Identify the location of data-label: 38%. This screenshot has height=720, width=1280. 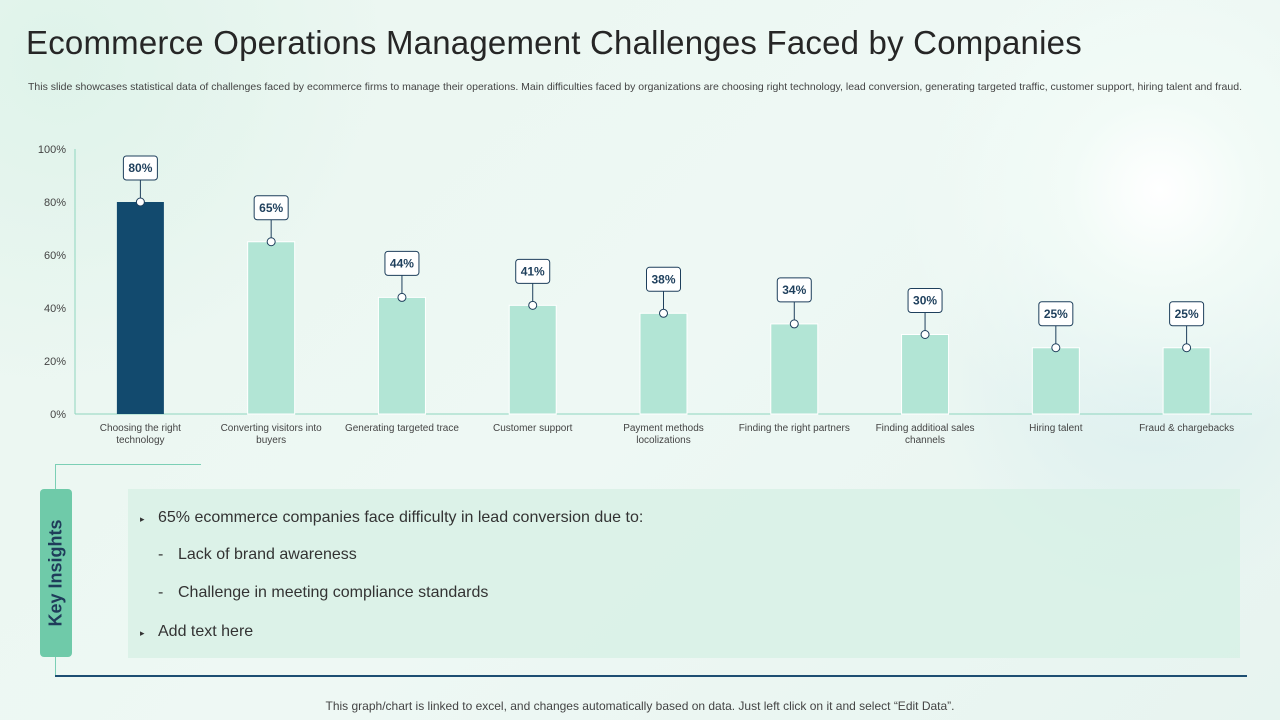
(663, 279).